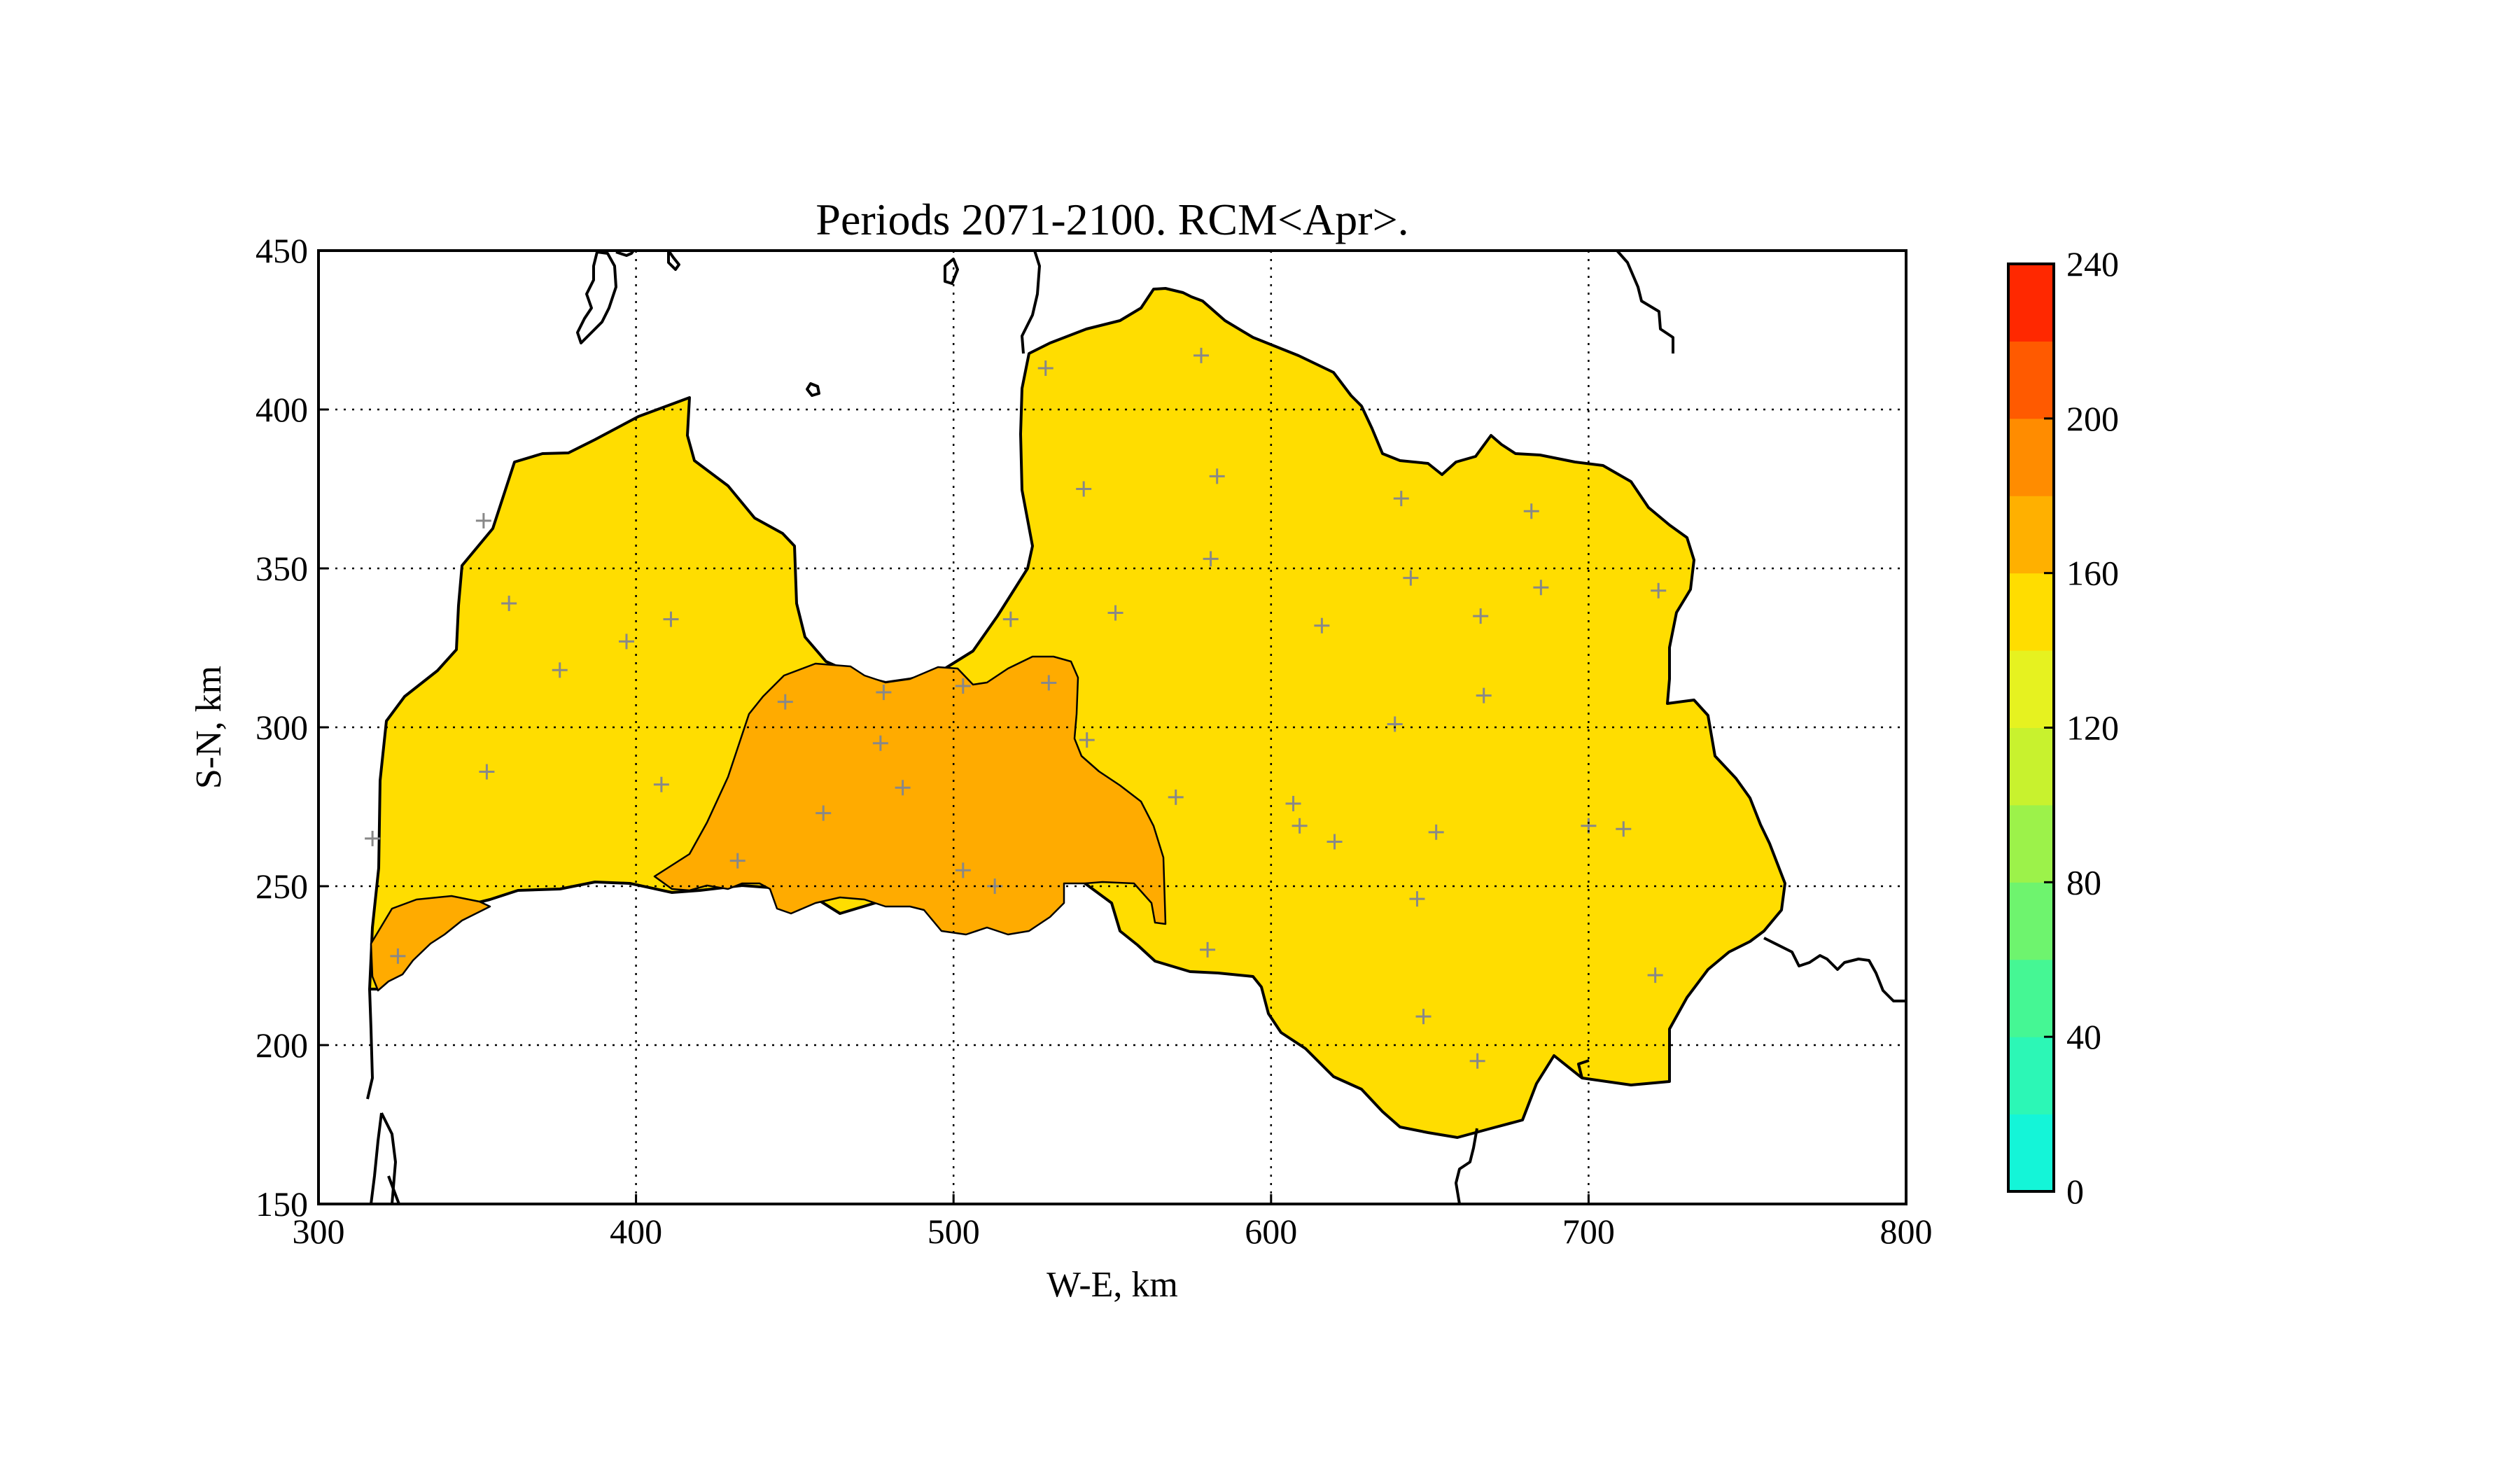  I want to click on region-140-160-southwest, so click(430, 943).